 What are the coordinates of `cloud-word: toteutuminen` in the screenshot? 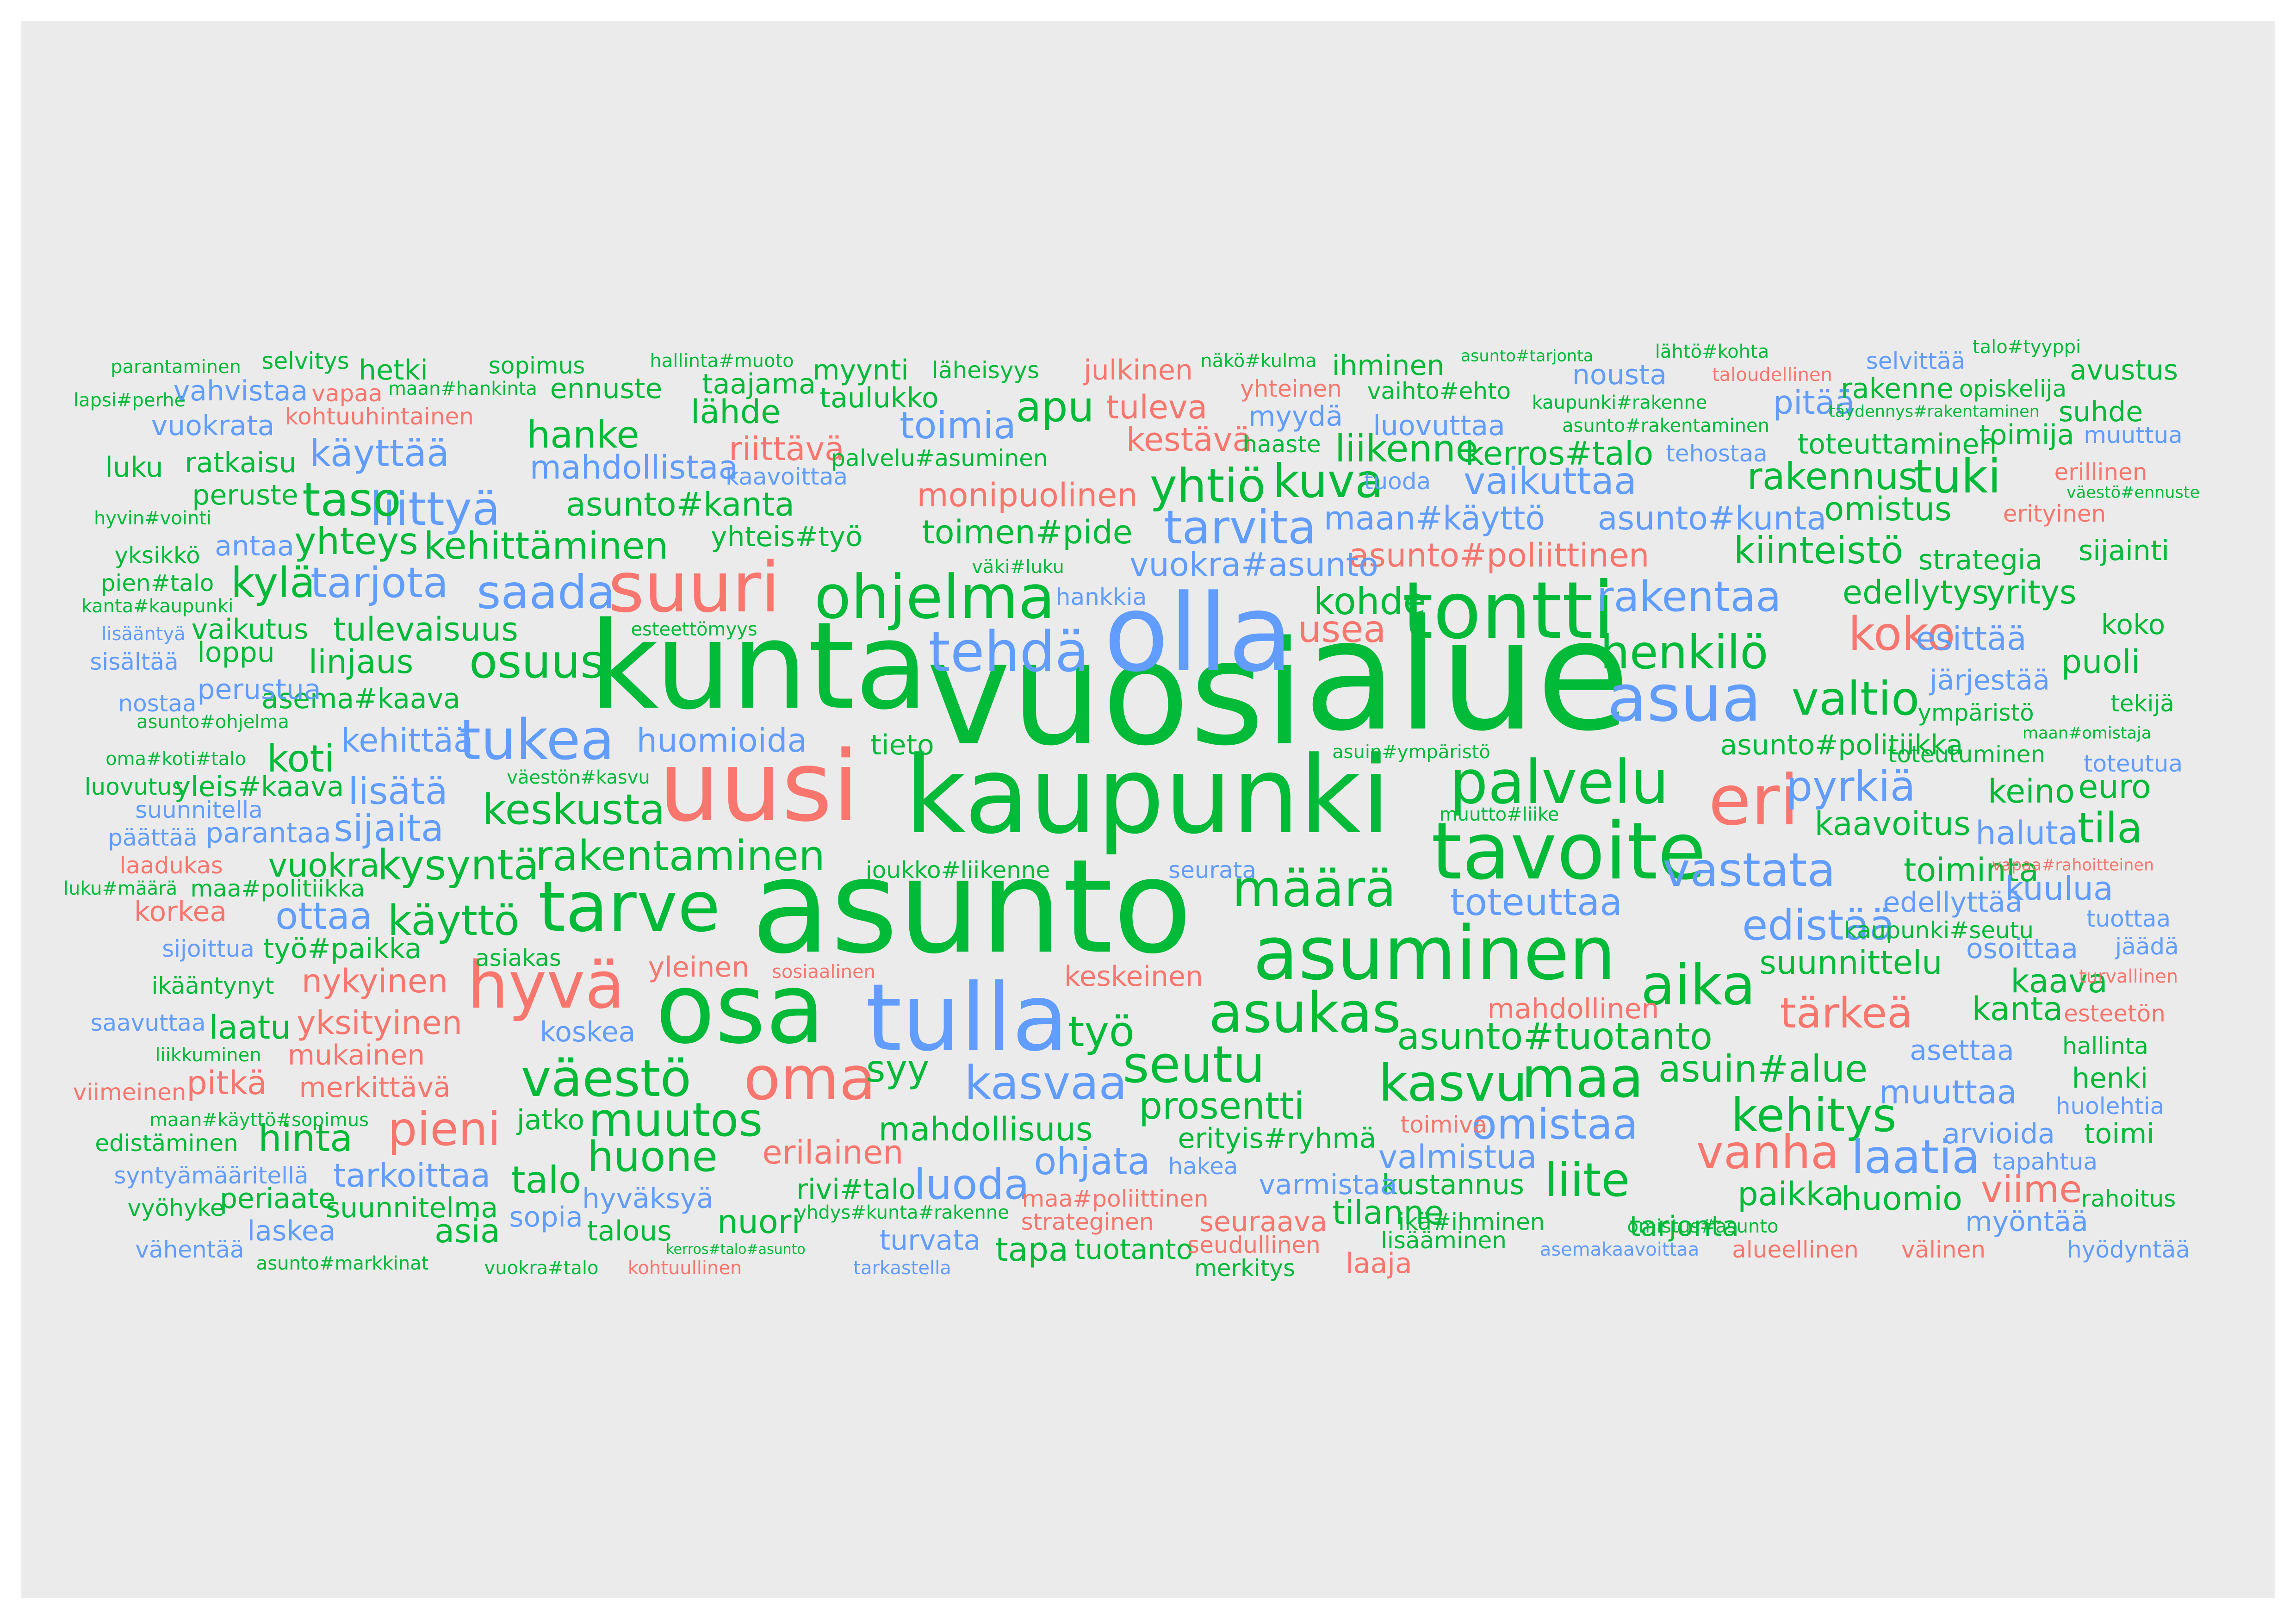 It's located at (1966, 754).